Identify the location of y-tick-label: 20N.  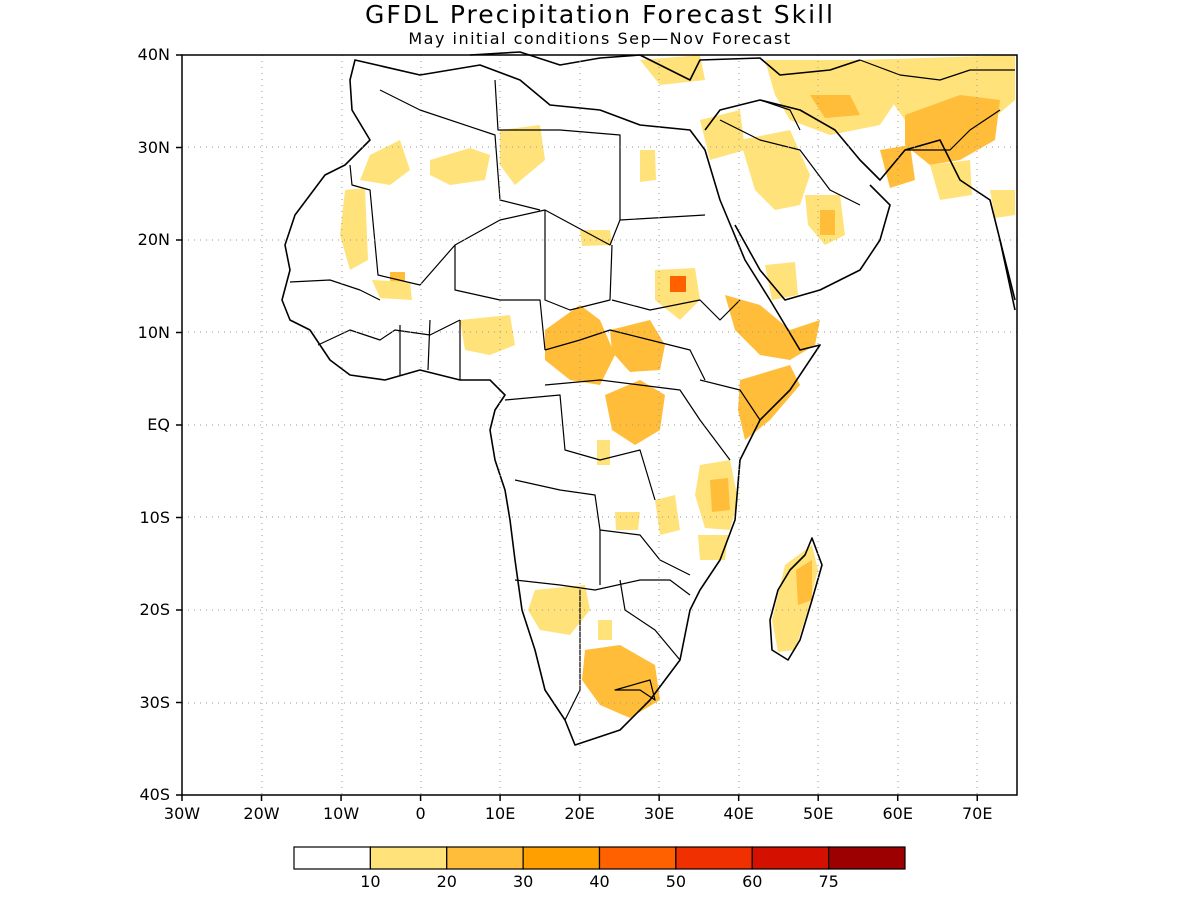
(153, 239).